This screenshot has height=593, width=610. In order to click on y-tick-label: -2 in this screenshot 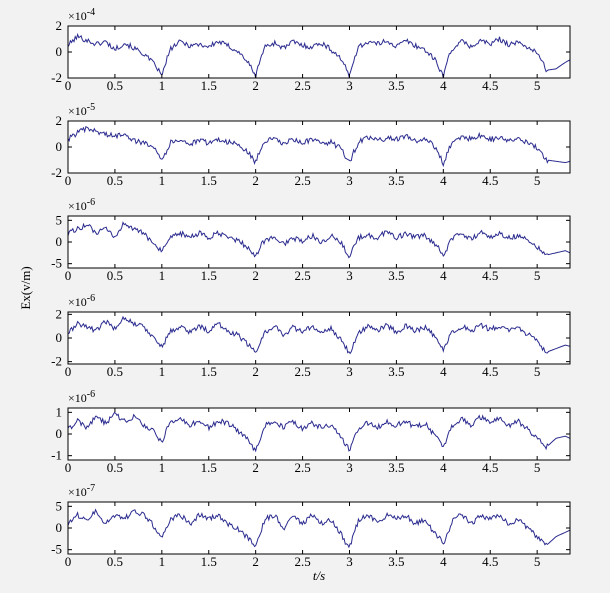, I will do `click(56, 361)`.